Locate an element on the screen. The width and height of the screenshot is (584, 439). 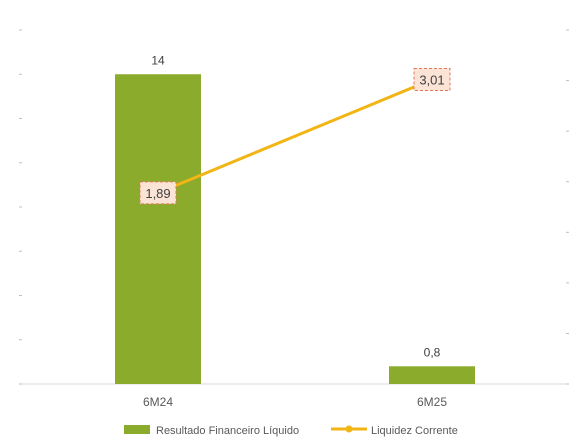
line-value-label: 1,89 is located at coordinates (157, 193).